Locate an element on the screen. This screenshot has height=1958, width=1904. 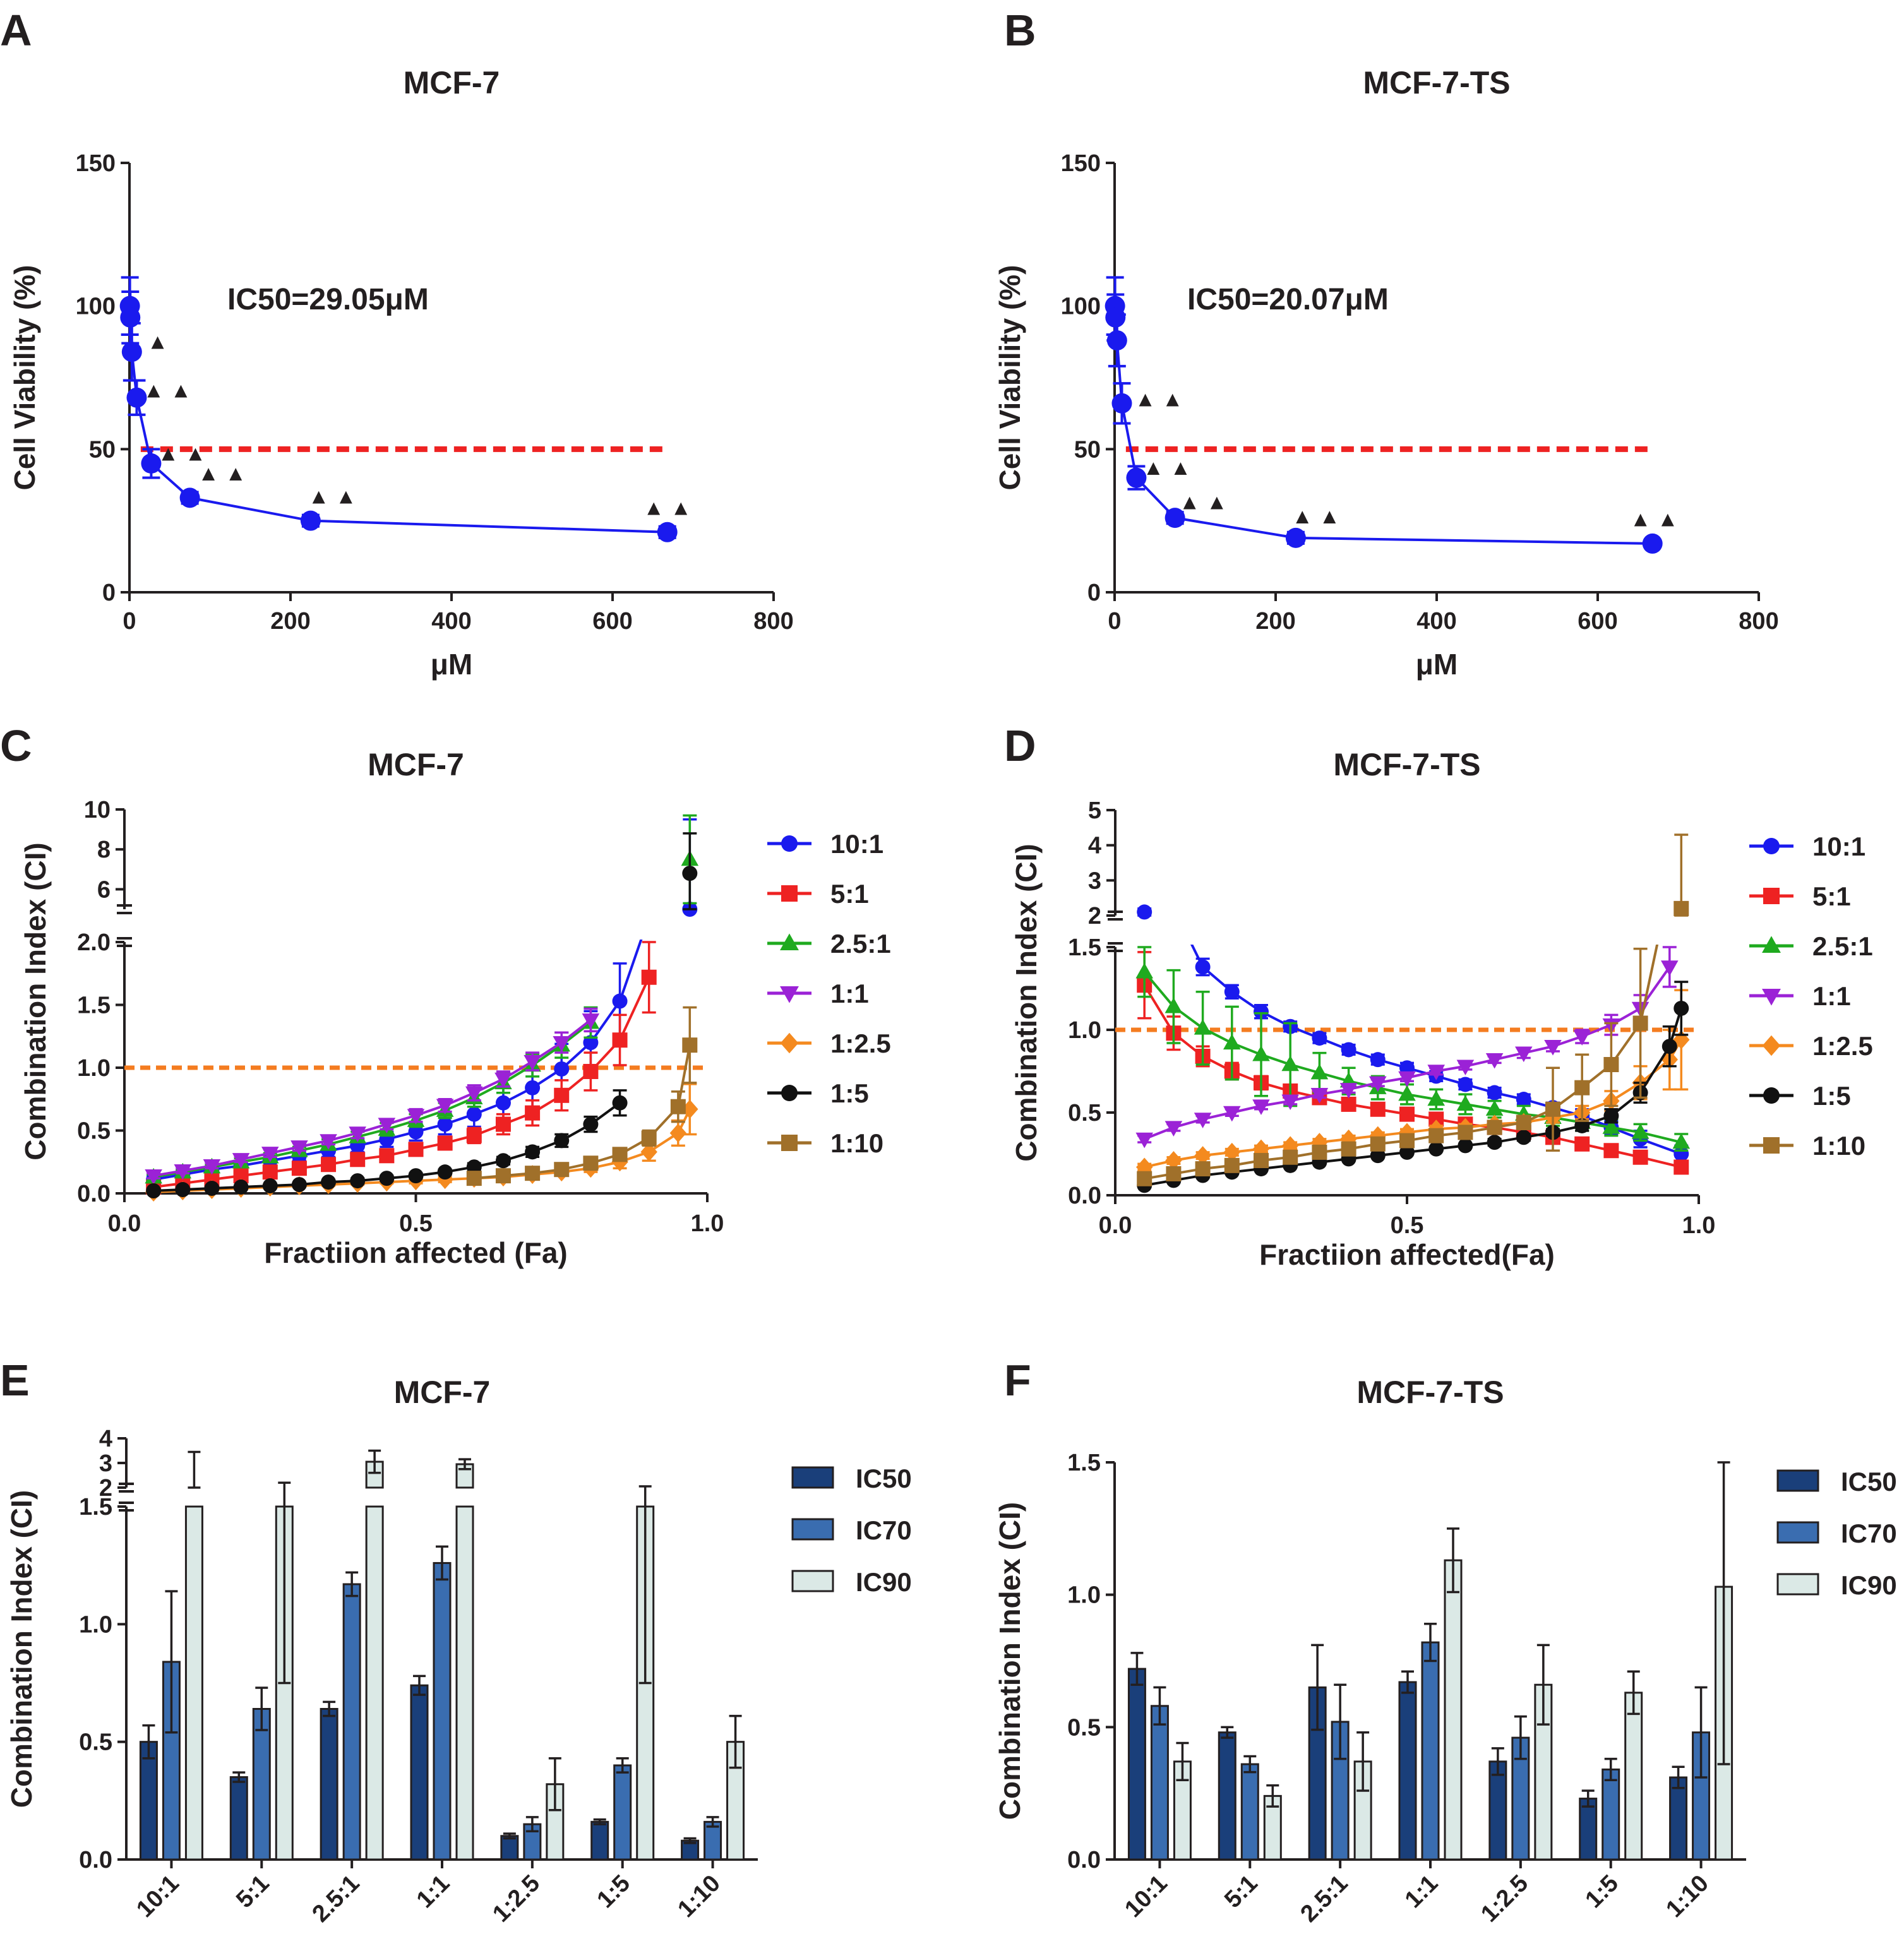
legend-label: 1:1 is located at coordinates (849, 993).